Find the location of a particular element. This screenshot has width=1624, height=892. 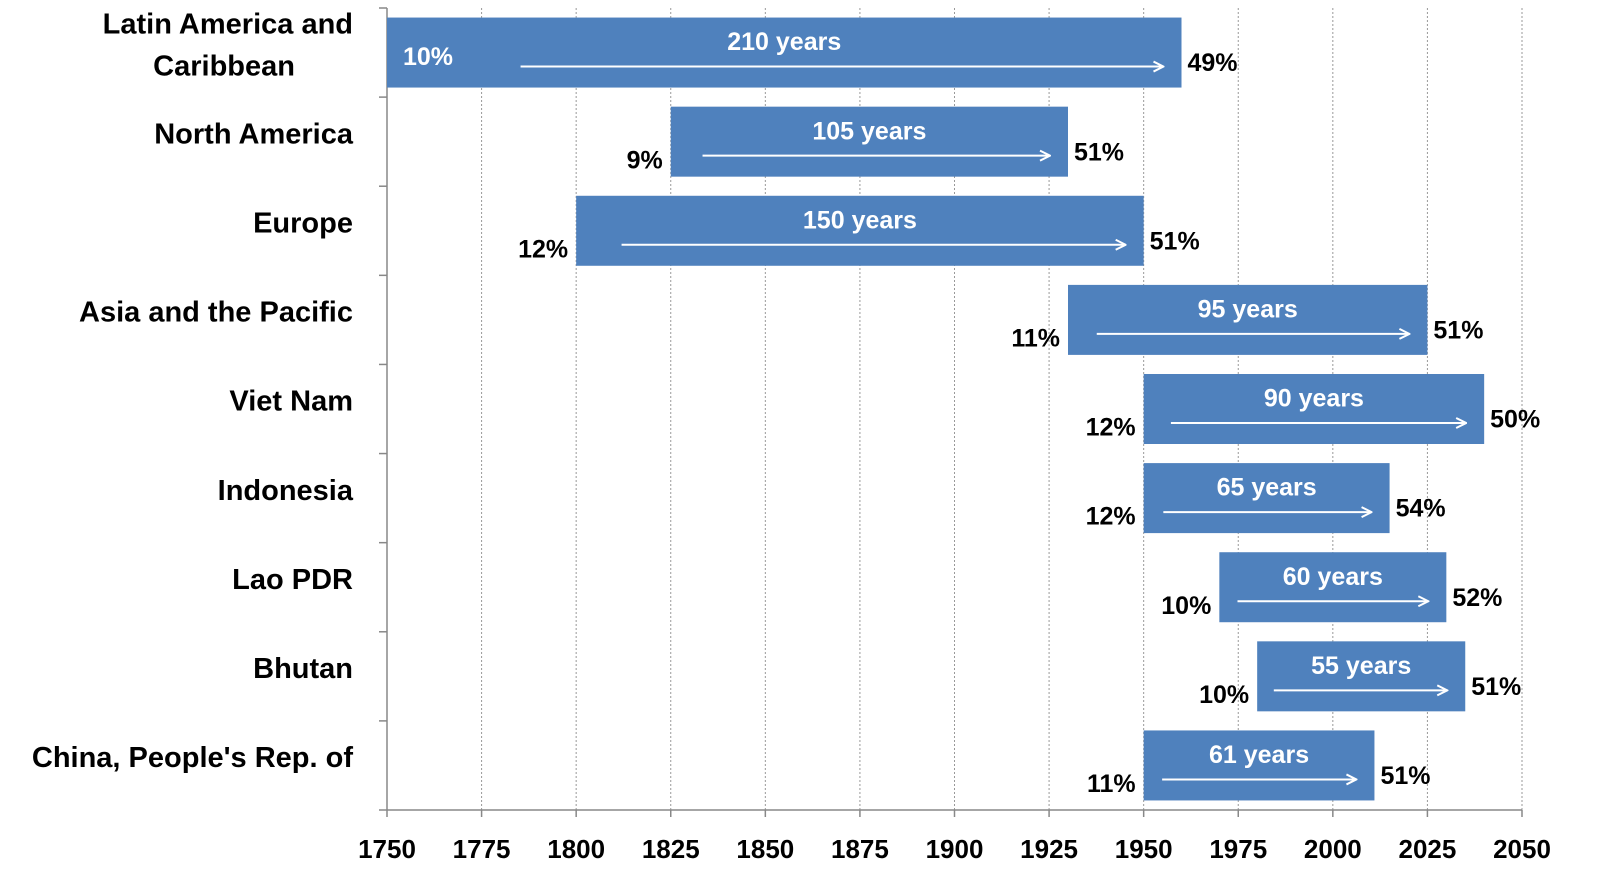

x-tick-label: 1950 is located at coordinates (1144, 849).